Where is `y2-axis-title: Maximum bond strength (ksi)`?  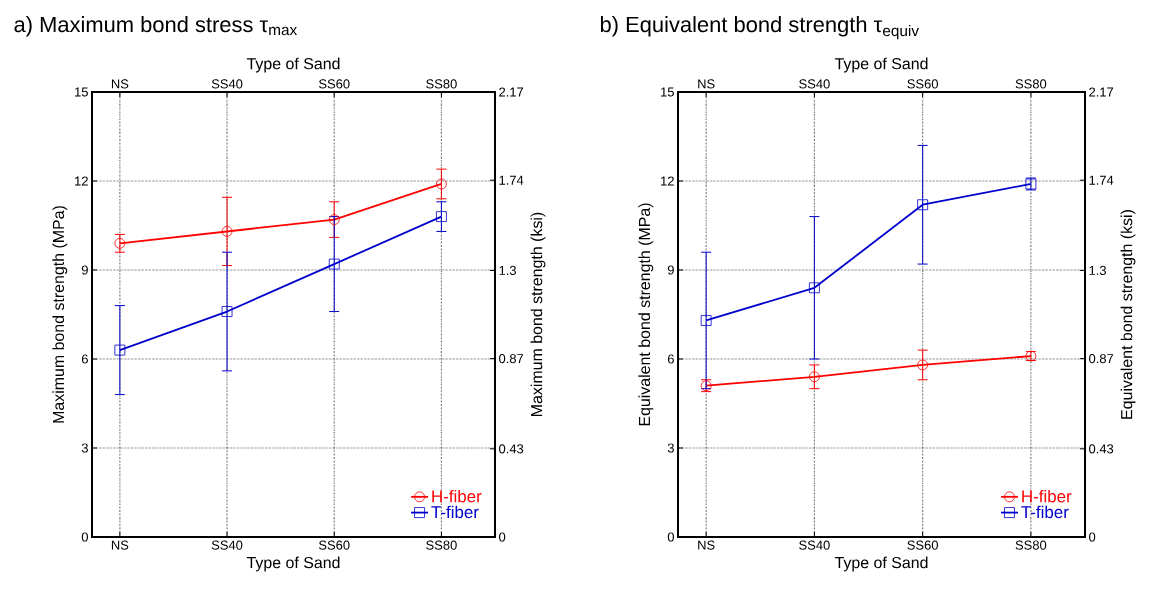
y2-axis-title: Maximum bond strength (ksi) is located at coordinates (538, 314).